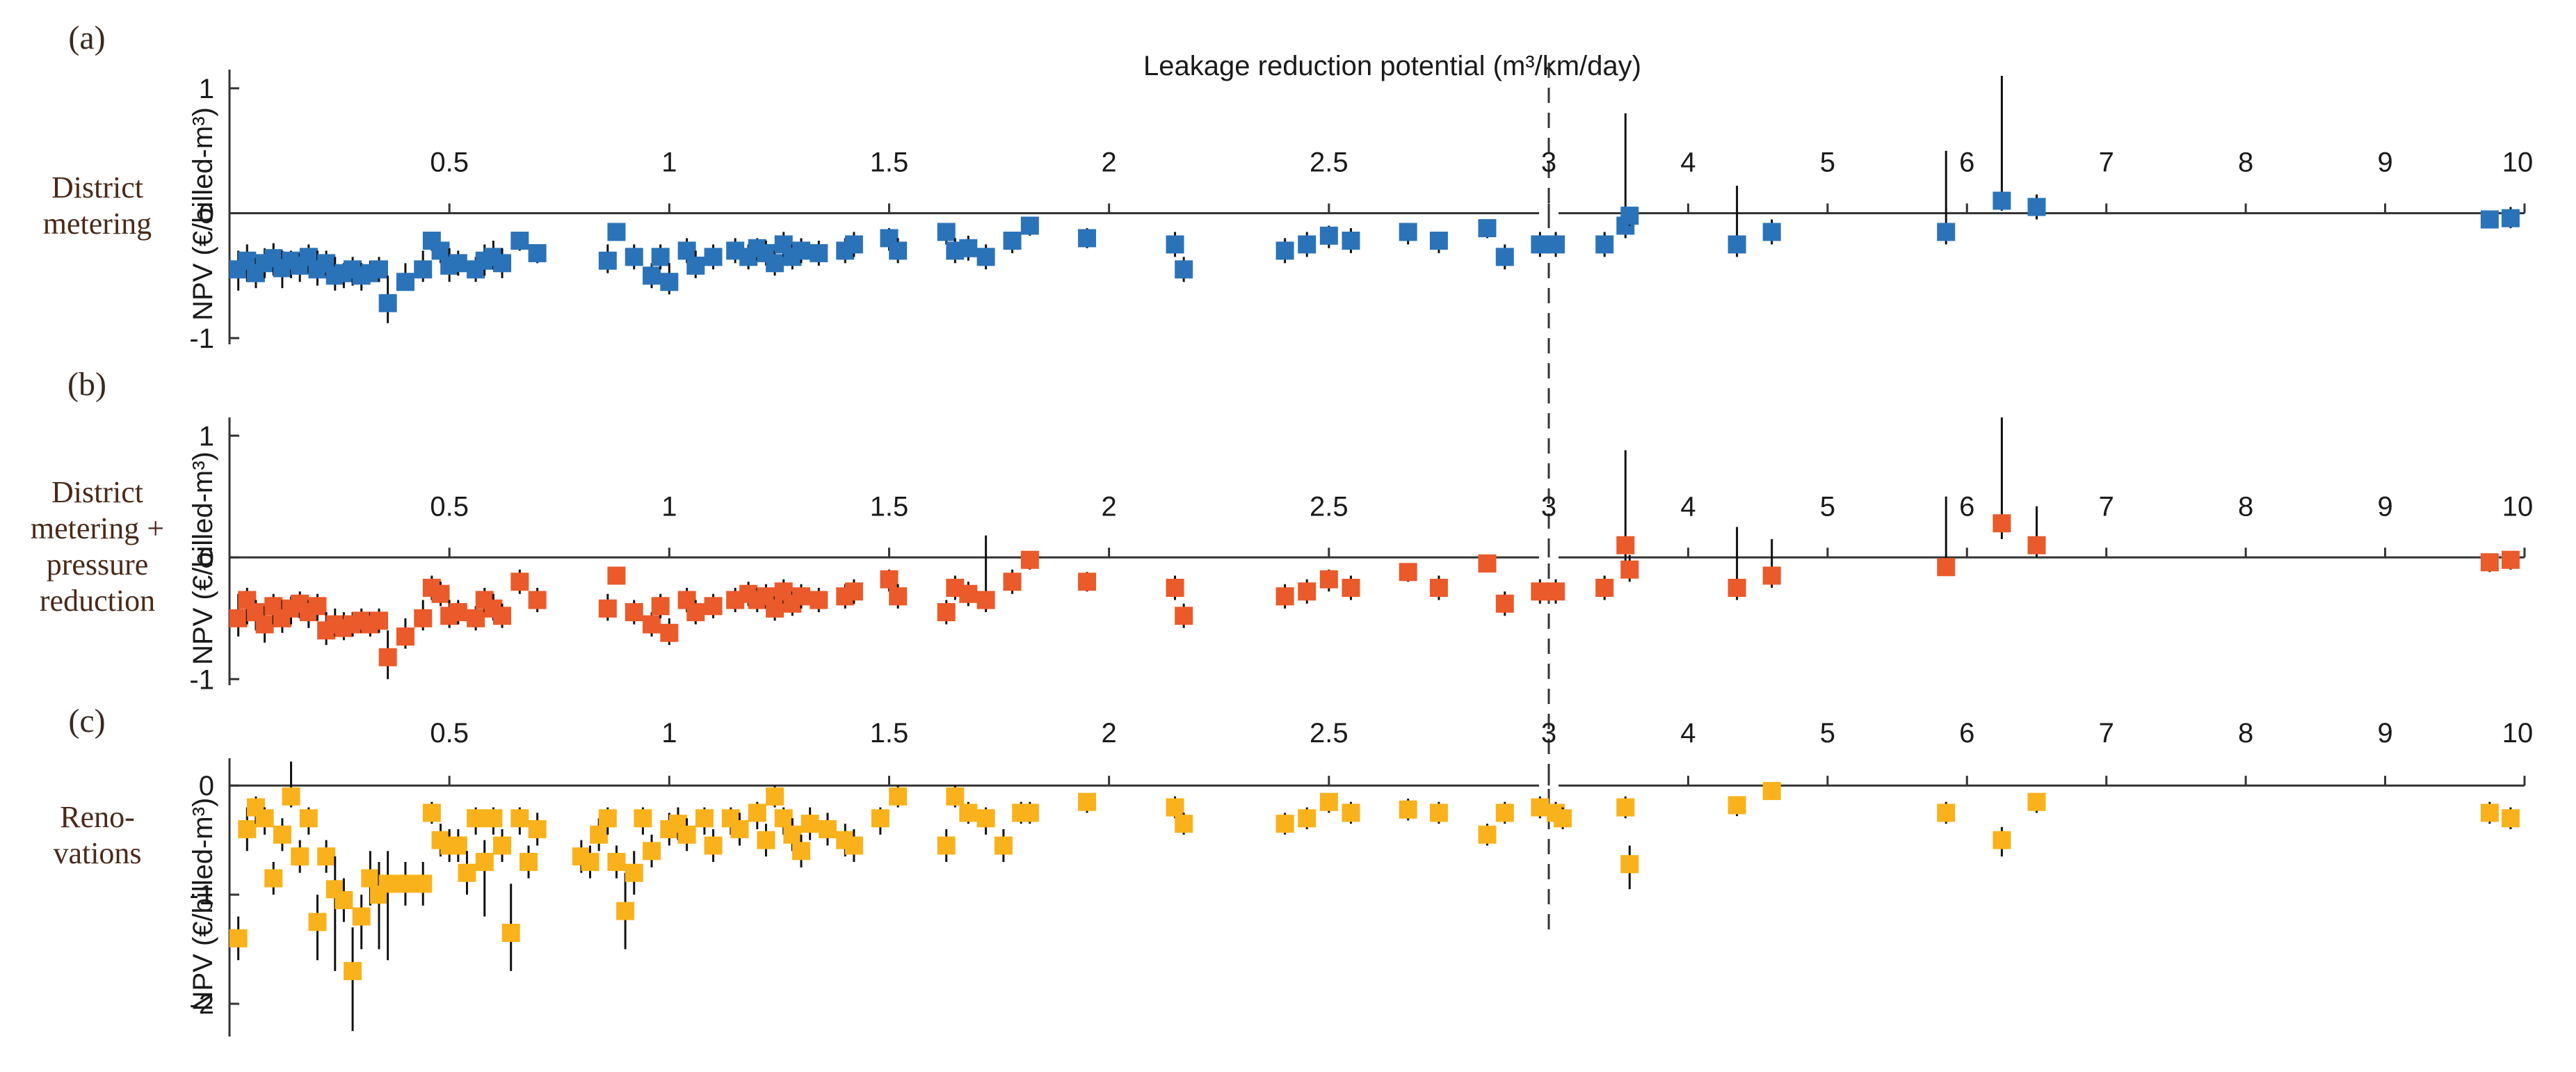  What do you see at coordinates (202, 895) in the screenshot?
I see `y-tick-label: -1` at bounding box center [202, 895].